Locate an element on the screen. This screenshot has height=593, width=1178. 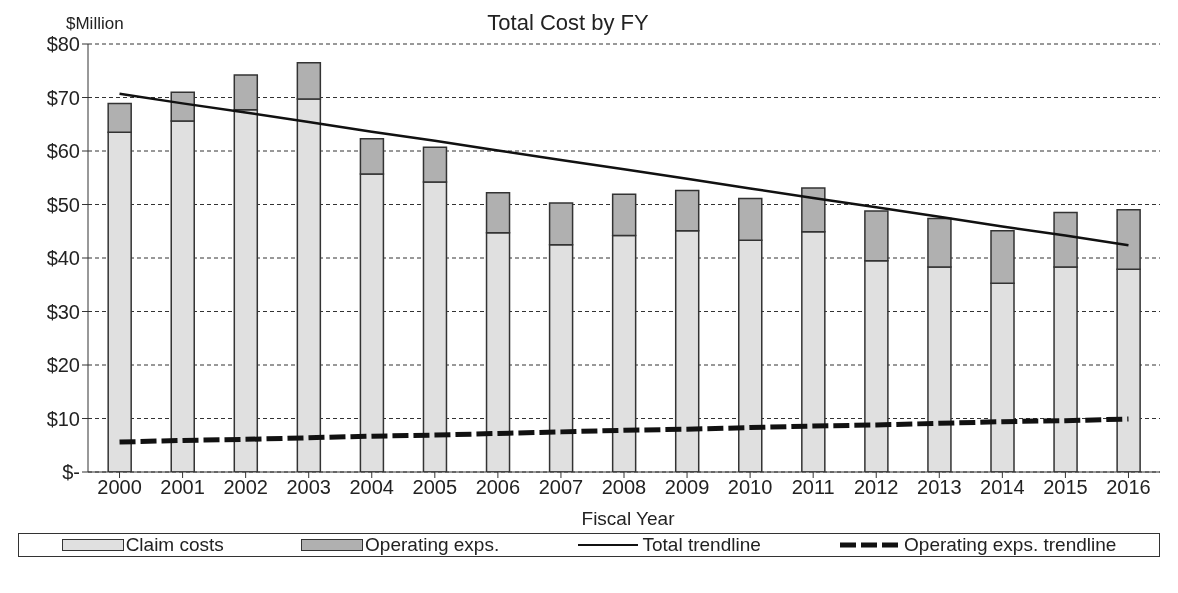
x-tick-label: 2002 is located at coordinates (245, 487).